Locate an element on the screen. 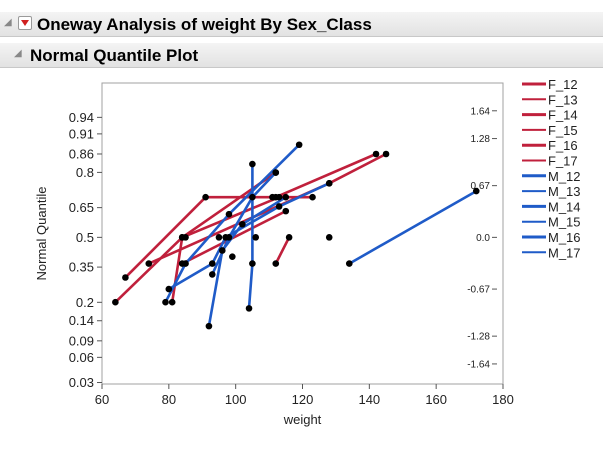 The height and width of the screenshot is (452, 603). x-tick-label: 60 is located at coordinates (102, 399).